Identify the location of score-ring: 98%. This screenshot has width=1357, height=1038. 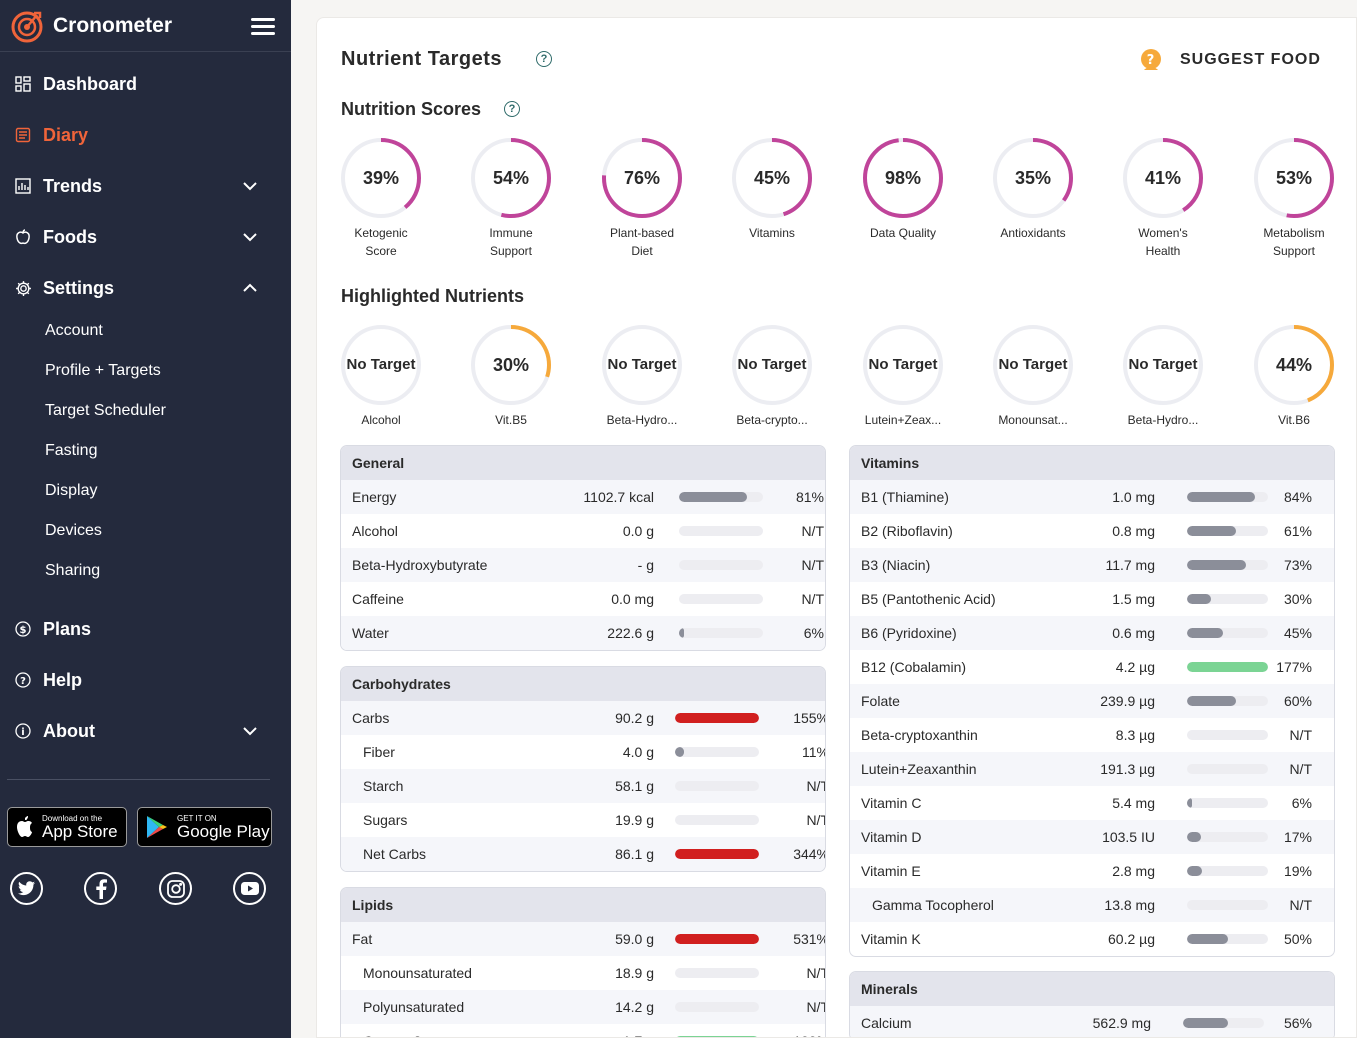
(903, 178).